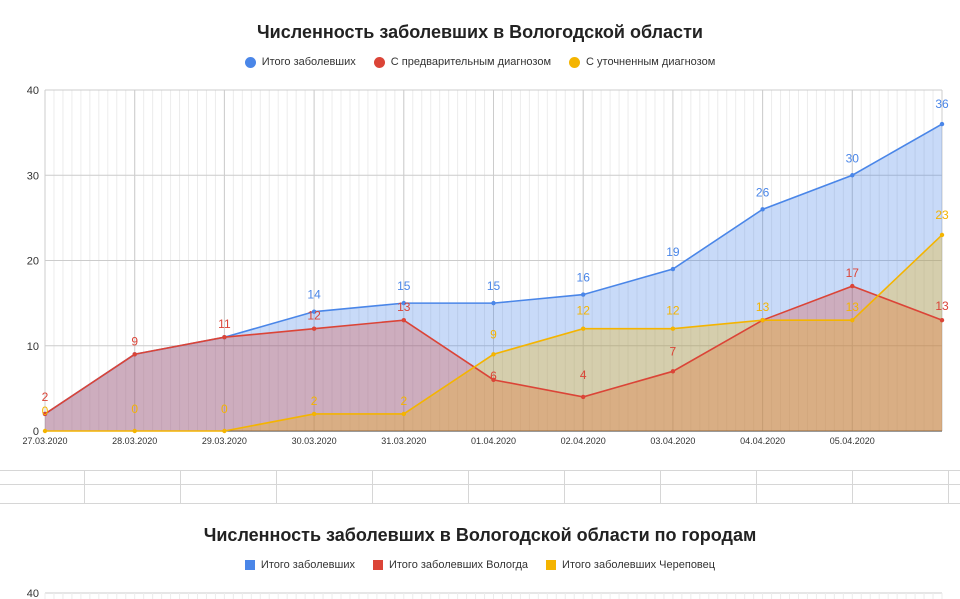 The height and width of the screenshot is (599, 960). I want to click on legend-item-confirmed: С уточненным диагнозом, so click(642, 62).